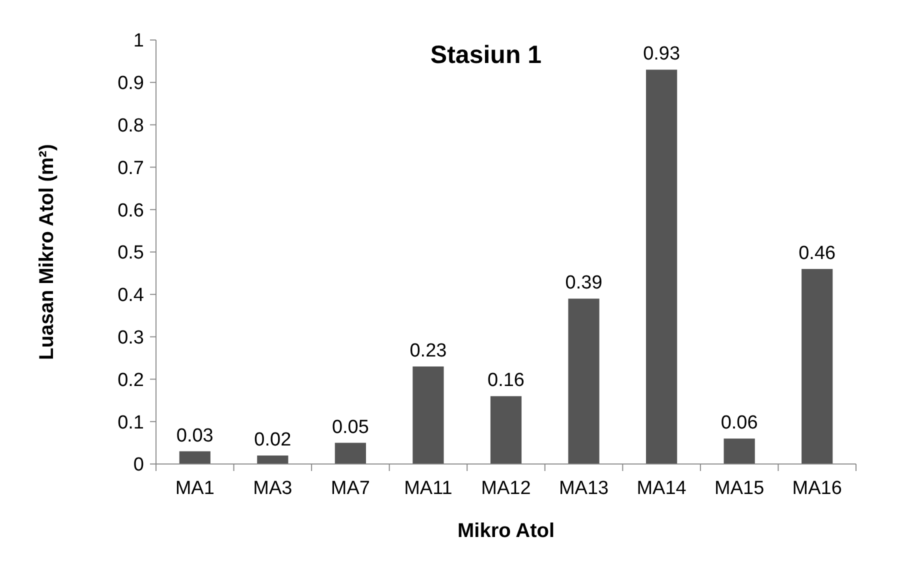 The height and width of the screenshot is (567, 906). Describe the element at coordinates (131, 295) in the screenshot. I see `y-tick-label: 0.4` at that location.